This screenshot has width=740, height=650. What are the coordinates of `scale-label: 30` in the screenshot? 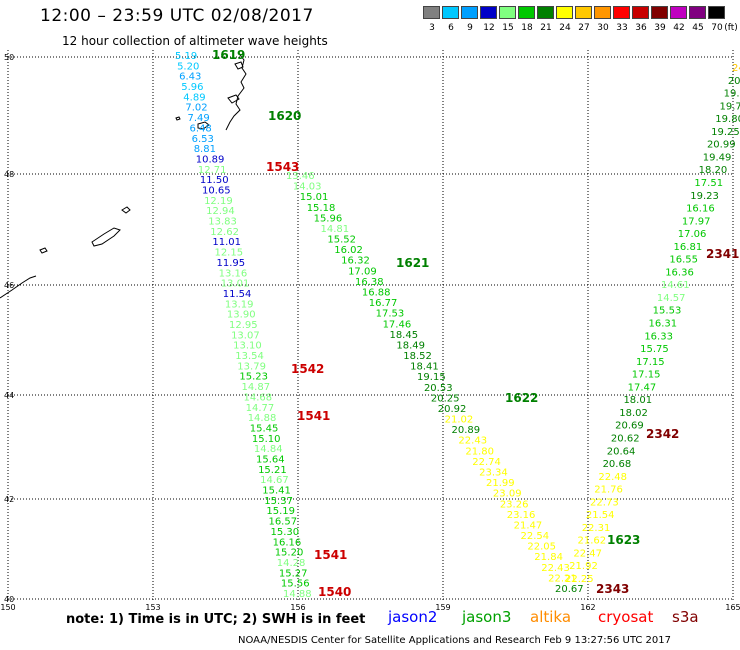 It's located at (603, 28).